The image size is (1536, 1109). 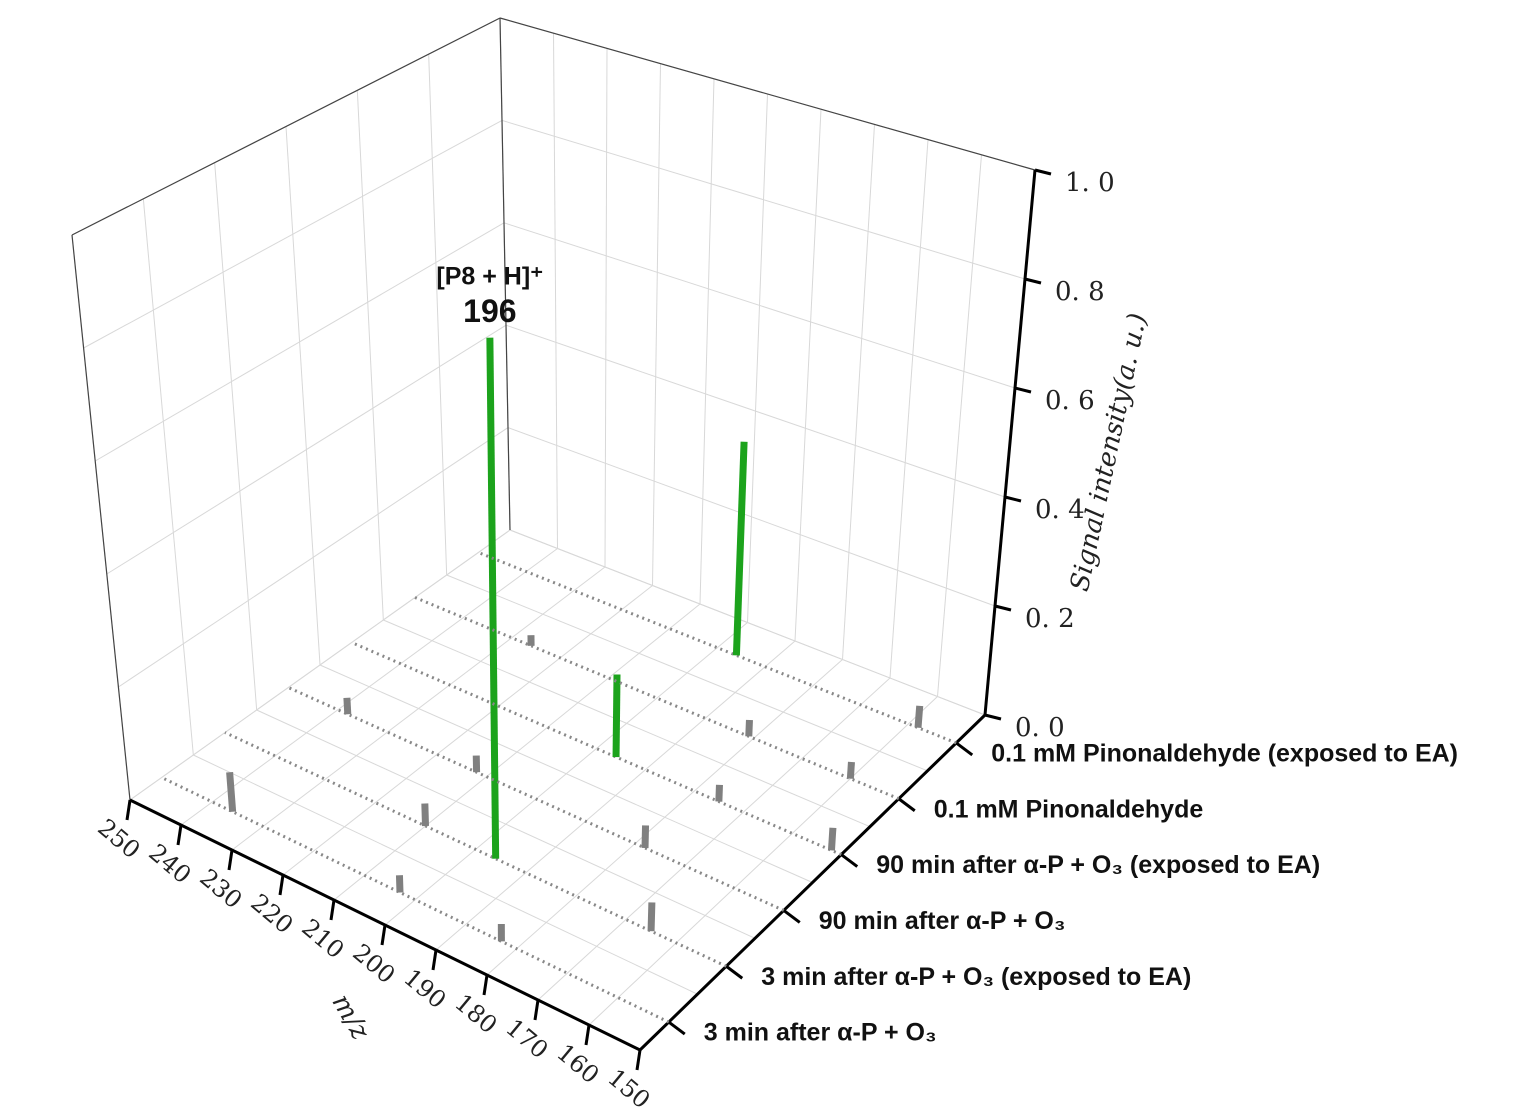 I want to click on x-tick-label: 180, so click(x=475, y=1013).